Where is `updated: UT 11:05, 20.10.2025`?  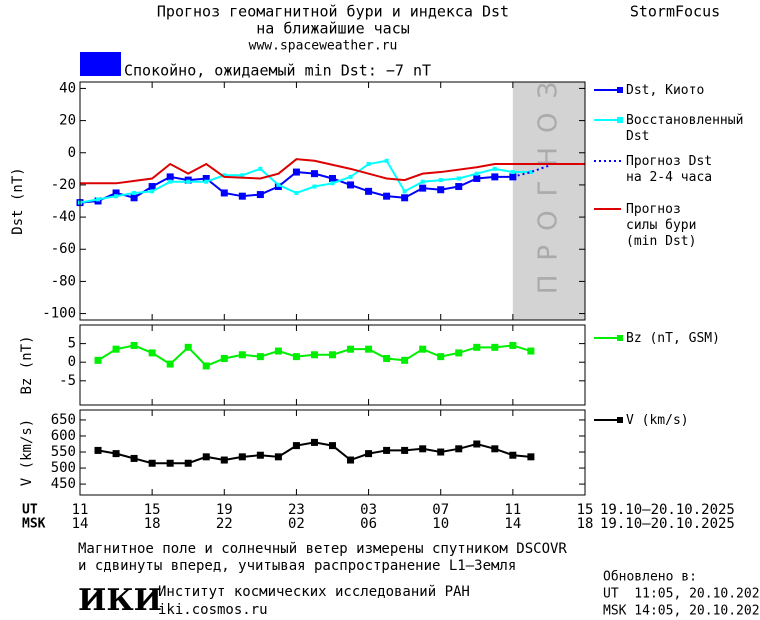 updated: UT 11:05, 20.10.2025 is located at coordinates (681, 594).